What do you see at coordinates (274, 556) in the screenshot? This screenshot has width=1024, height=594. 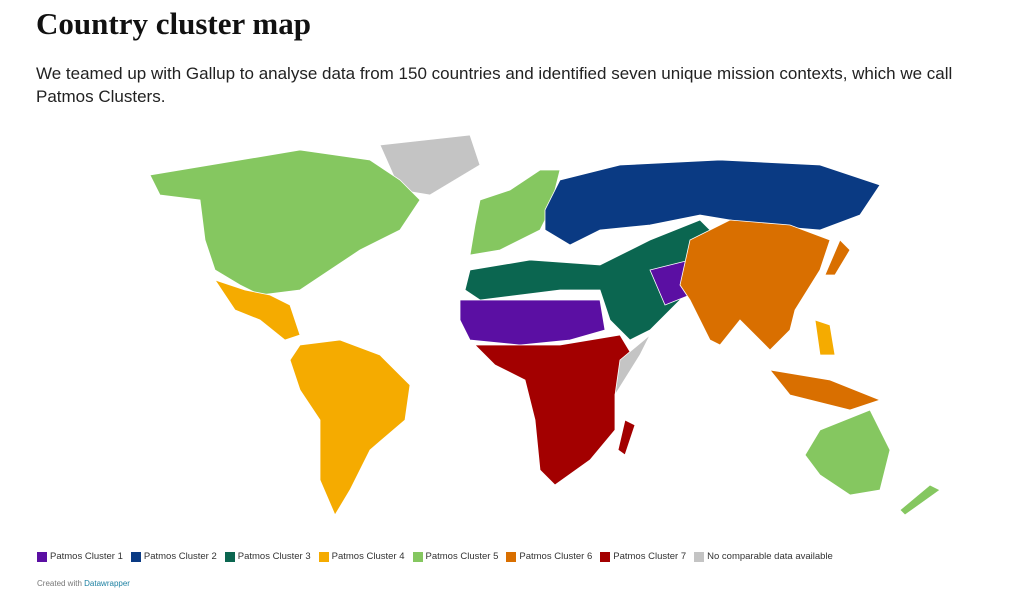 I see `legend-label: Patmos Cluster 3` at bounding box center [274, 556].